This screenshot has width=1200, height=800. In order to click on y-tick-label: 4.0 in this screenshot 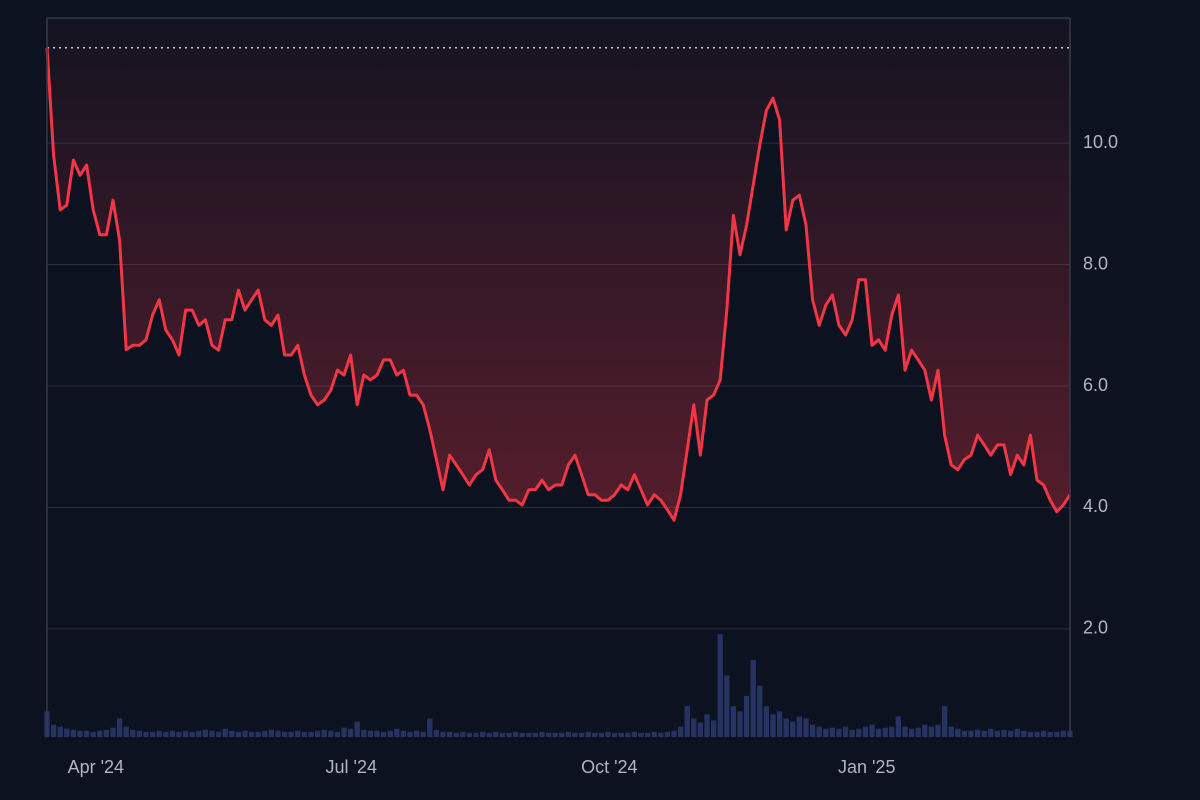, I will do `click(1095, 506)`.